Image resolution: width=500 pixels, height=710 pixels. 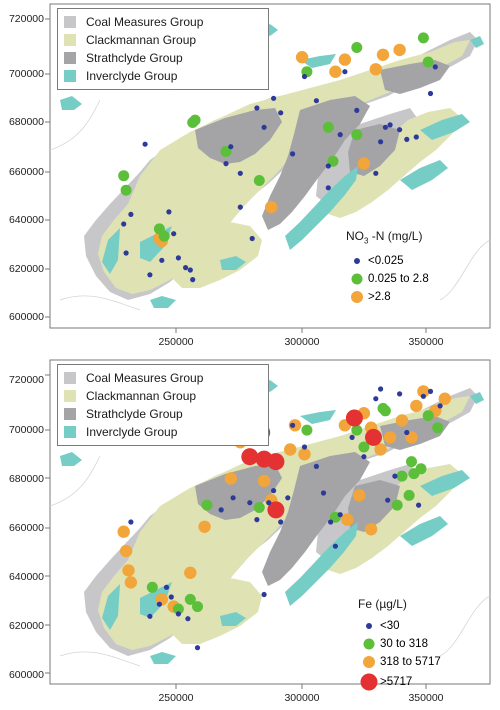 What do you see at coordinates (70, 22) in the screenshot?
I see `coal-swatch` at bounding box center [70, 22].